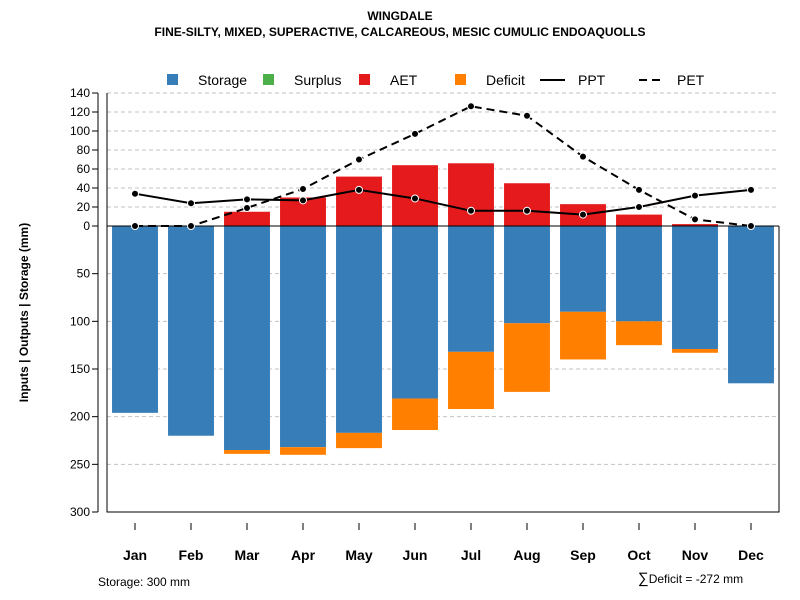 This screenshot has width=800, height=600. What do you see at coordinates (471, 555) in the screenshot?
I see `x-tick-label: Jul` at bounding box center [471, 555].